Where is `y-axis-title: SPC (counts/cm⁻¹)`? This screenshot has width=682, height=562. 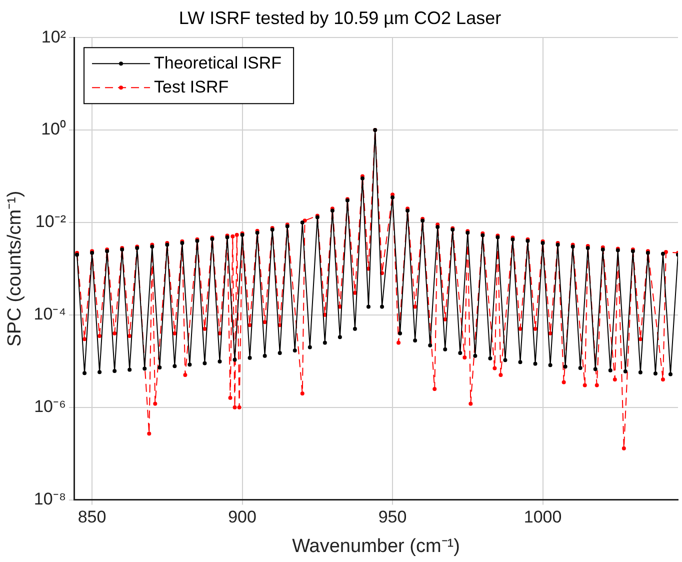 y-axis-title: SPC (counts/cm⁻¹) is located at coordinates (15, 268).